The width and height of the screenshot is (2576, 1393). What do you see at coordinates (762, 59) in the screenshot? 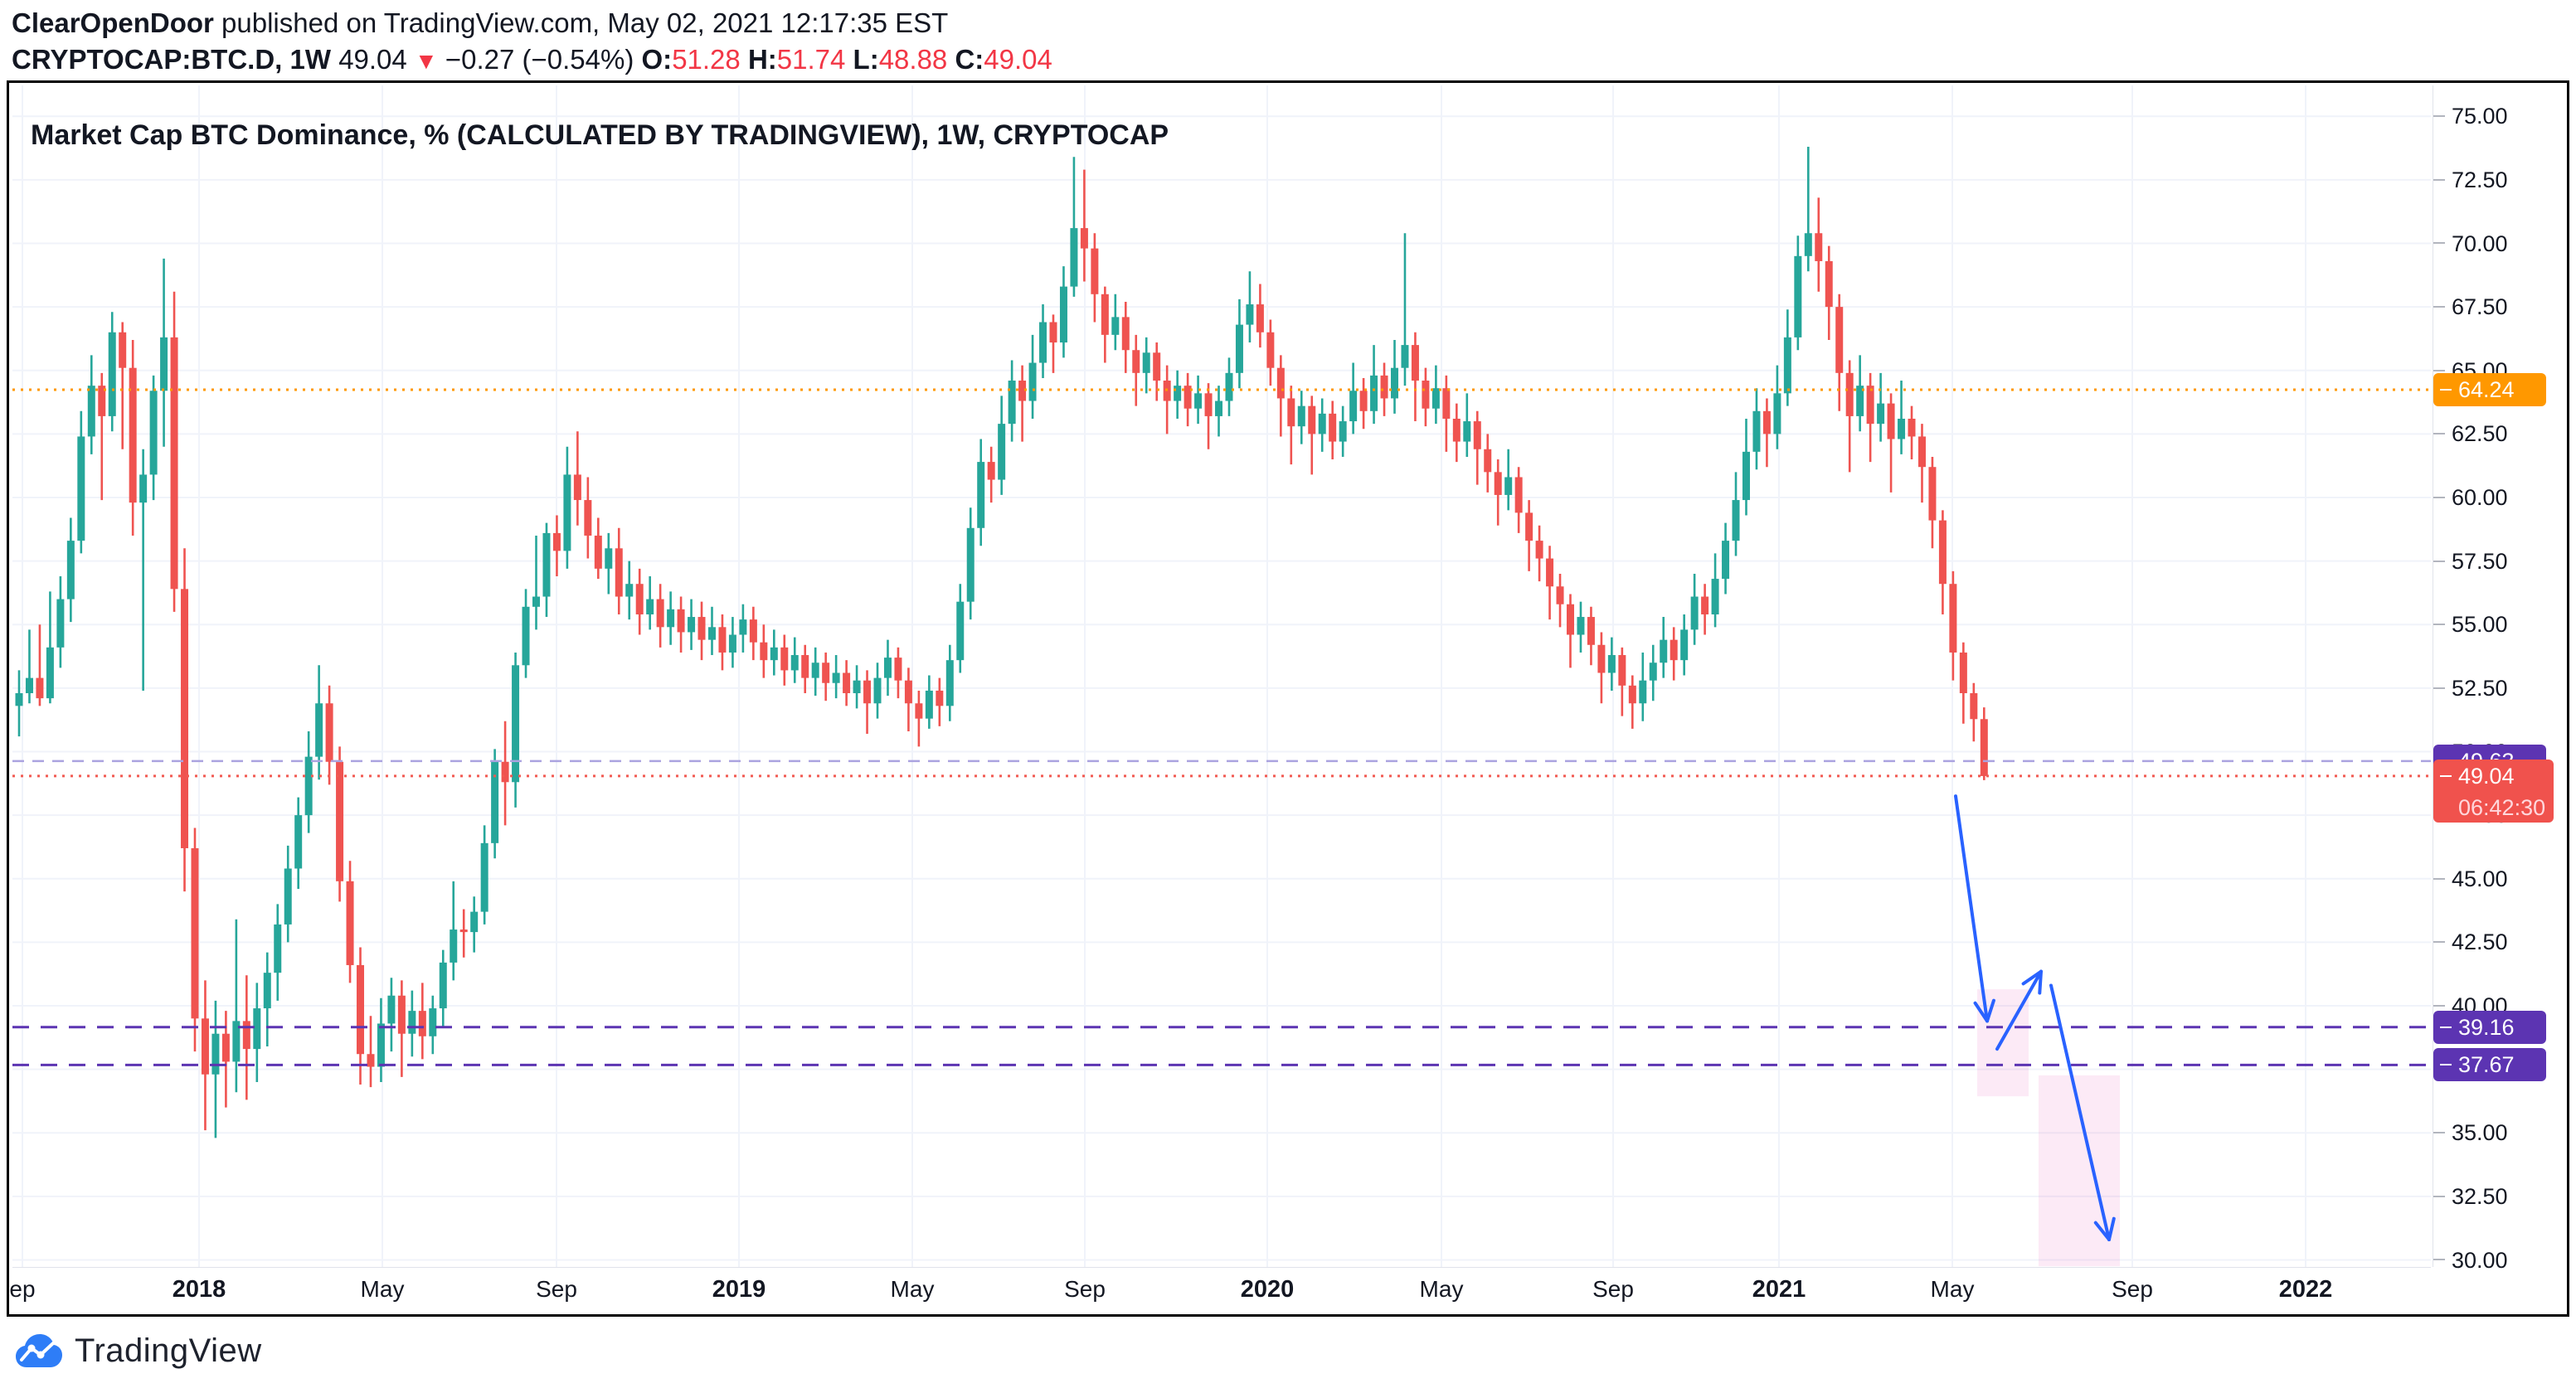
I see `high-label: H:` at bounding box center [762, 59].